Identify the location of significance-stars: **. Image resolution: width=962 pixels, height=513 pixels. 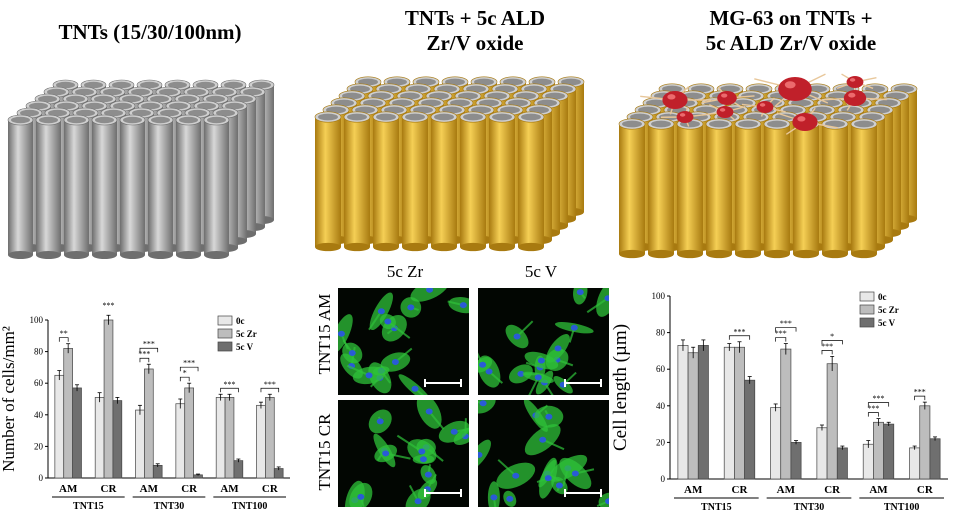
(64, 333).